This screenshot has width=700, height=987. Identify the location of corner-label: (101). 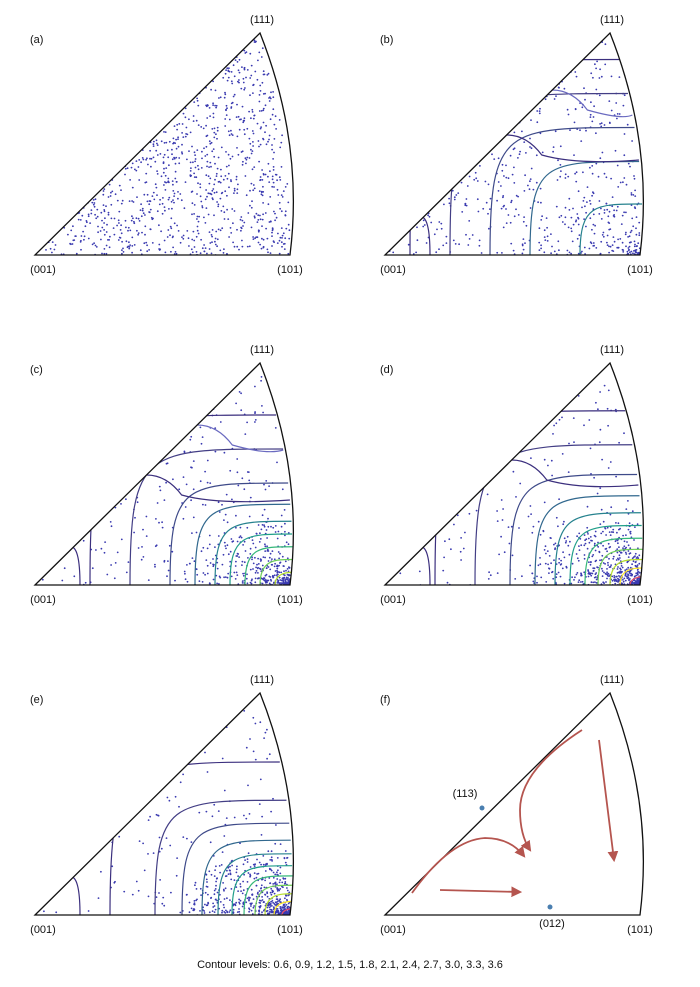
(640, 600).